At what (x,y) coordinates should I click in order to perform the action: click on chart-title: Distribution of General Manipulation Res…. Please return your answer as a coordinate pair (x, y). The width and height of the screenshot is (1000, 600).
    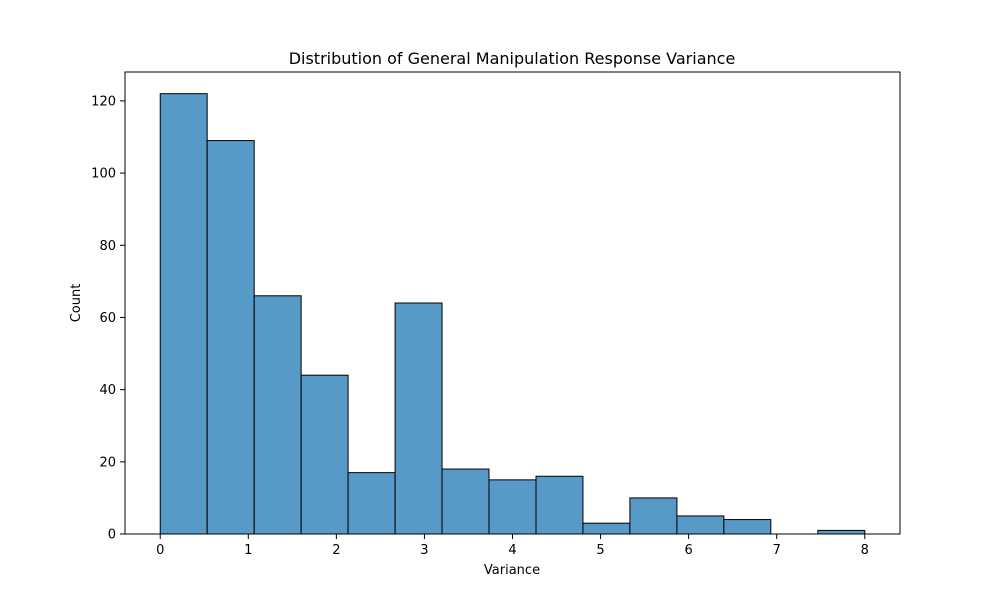
    Looking at the image, I should click on (512, 58).